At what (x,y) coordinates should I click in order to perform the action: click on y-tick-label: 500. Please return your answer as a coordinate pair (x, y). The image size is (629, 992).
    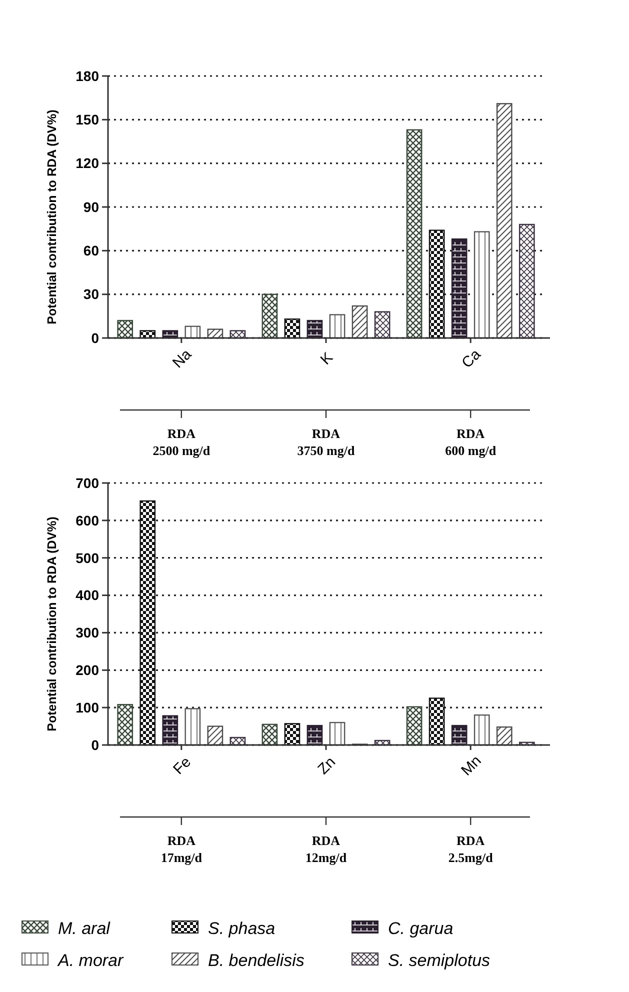
    Looking at the image, I should click on (88, 558).